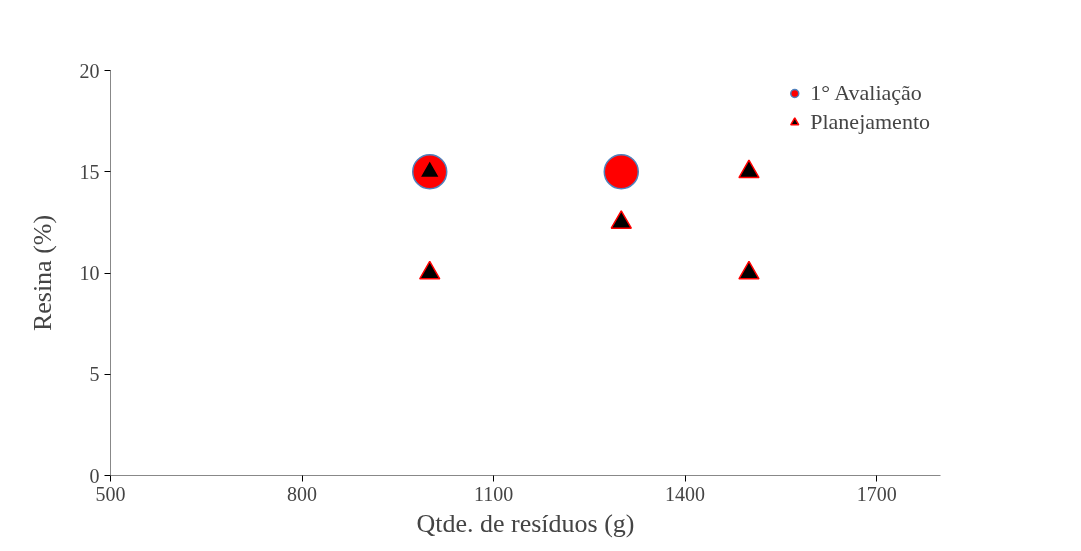 This screenshot has width=1081, height=551. I want to click on x-axis-title: Qtde. de resíduos (g), so click(525, 523).